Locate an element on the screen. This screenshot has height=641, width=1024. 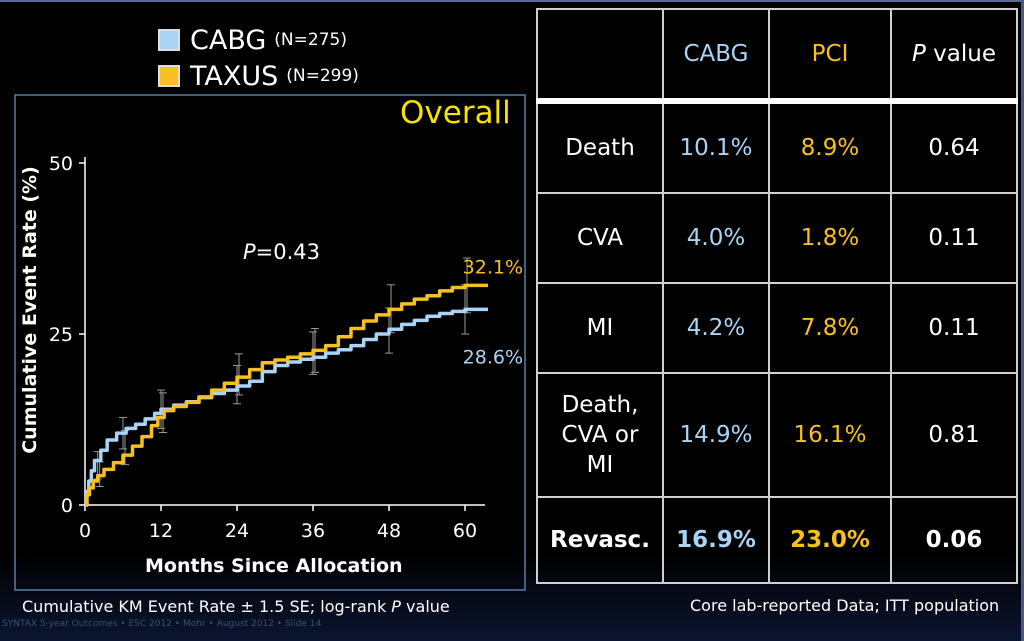
header-pvalue-rest: value is located at coordinates (960, 54).